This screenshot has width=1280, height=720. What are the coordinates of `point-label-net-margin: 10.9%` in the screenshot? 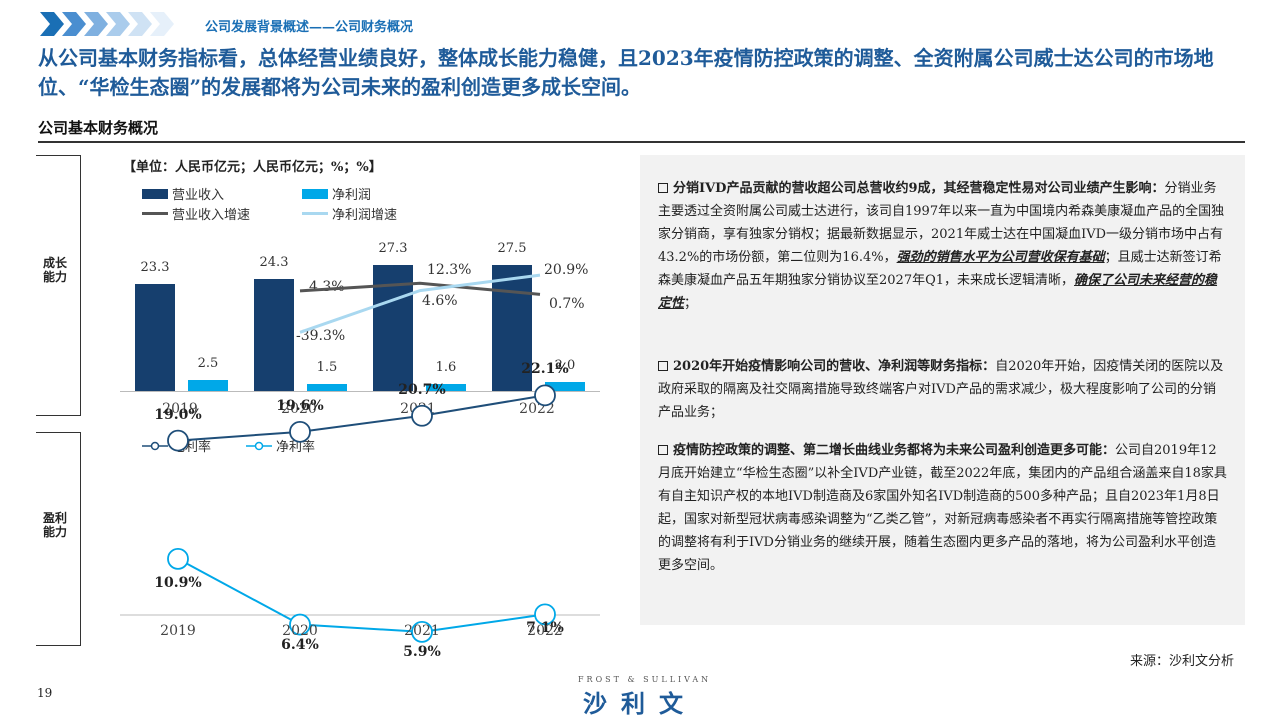 It's located at (178, 582).